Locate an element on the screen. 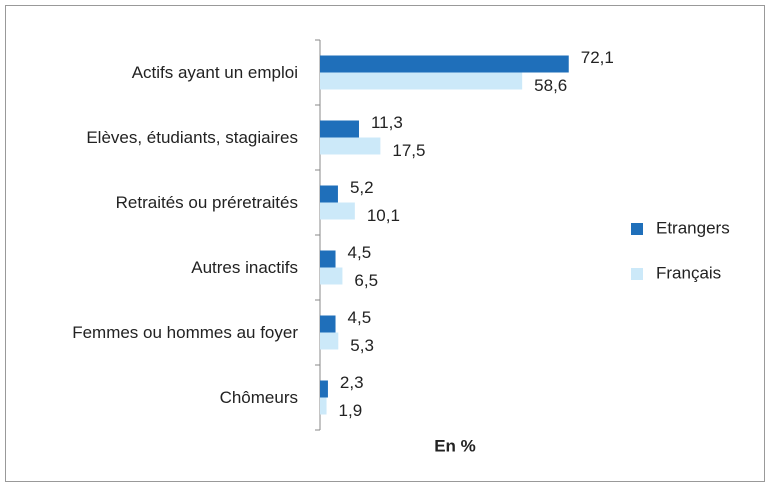 The image size is (770, 487). value-label: 5,3 is located at coordinates (362, 345).